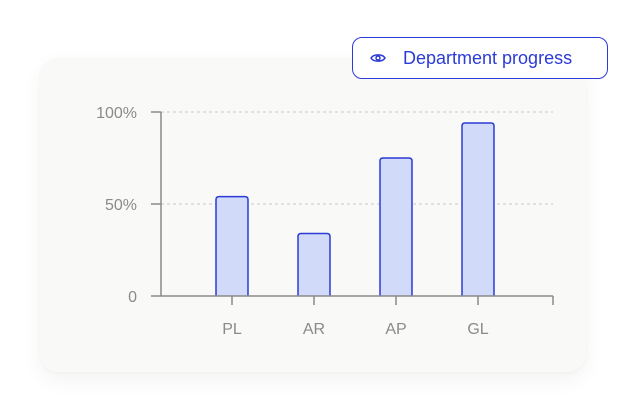 The width and height of the screenshot is (640, 419). I want to click on x-tick-label: AP, so click(395, 329).